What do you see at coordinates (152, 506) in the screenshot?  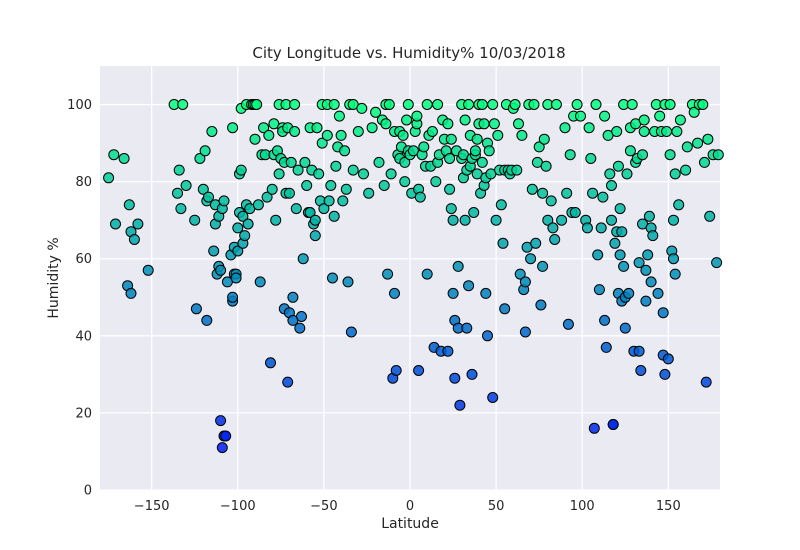 I see `x-tick-label: −150` at bounding box center [152, 506].